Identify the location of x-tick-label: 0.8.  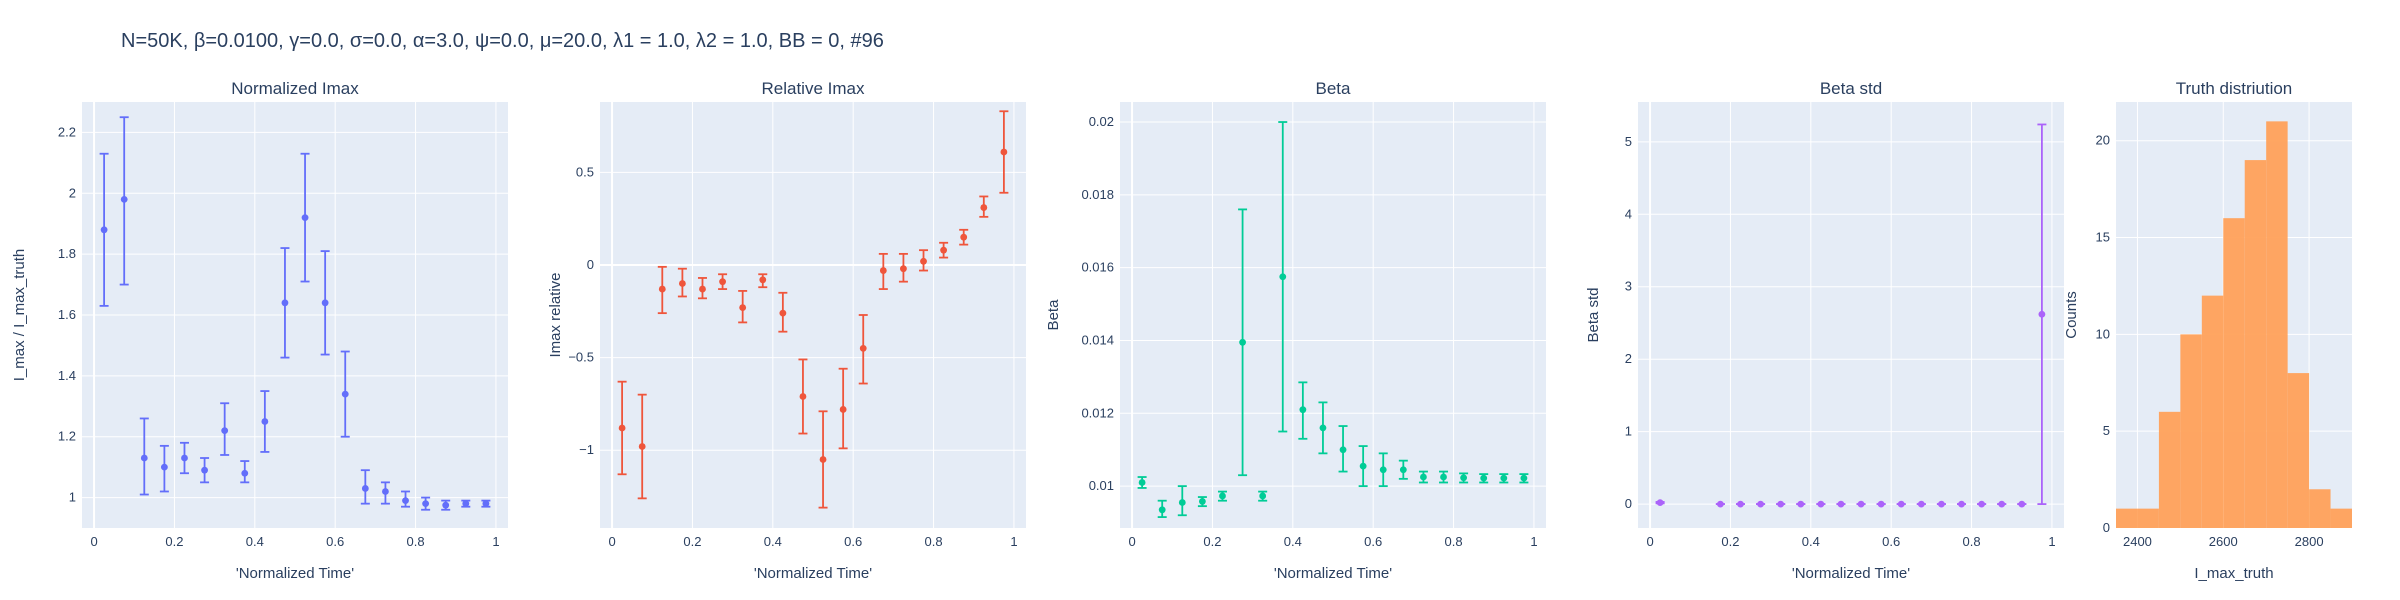
(1454, 541).